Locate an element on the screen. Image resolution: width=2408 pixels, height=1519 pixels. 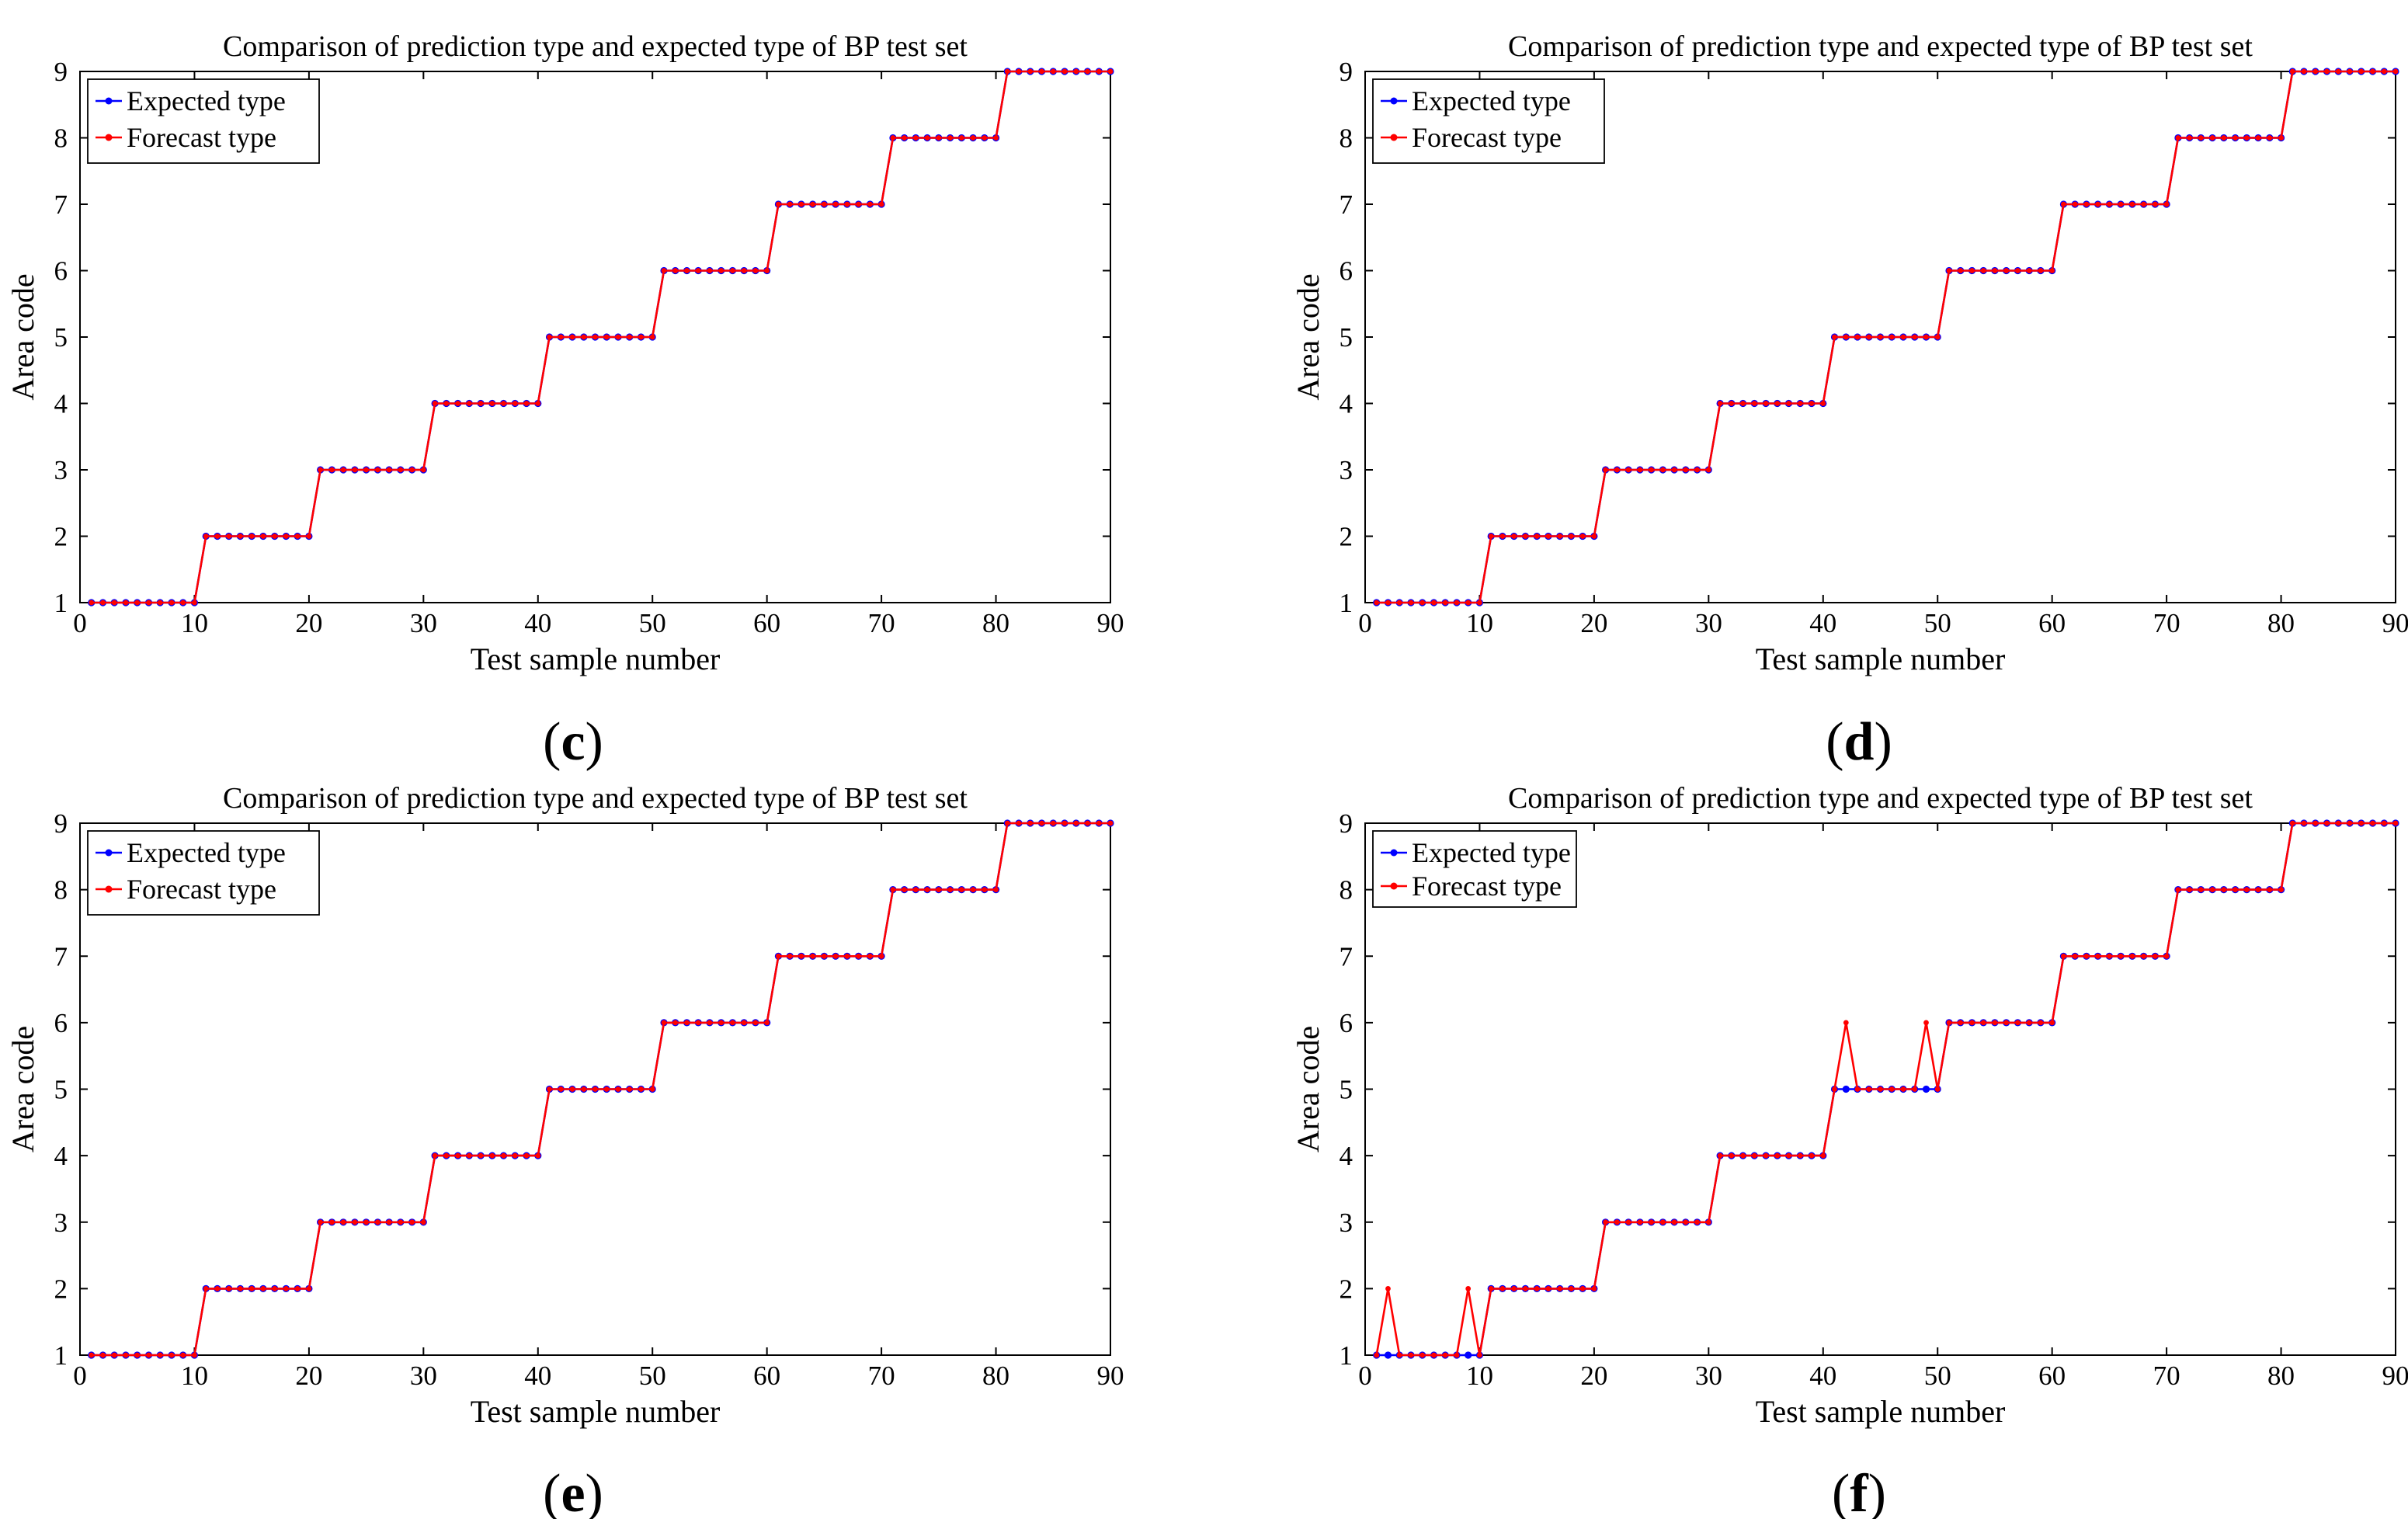
panel-label-e: (e) is located at coordinates (573, 1491).